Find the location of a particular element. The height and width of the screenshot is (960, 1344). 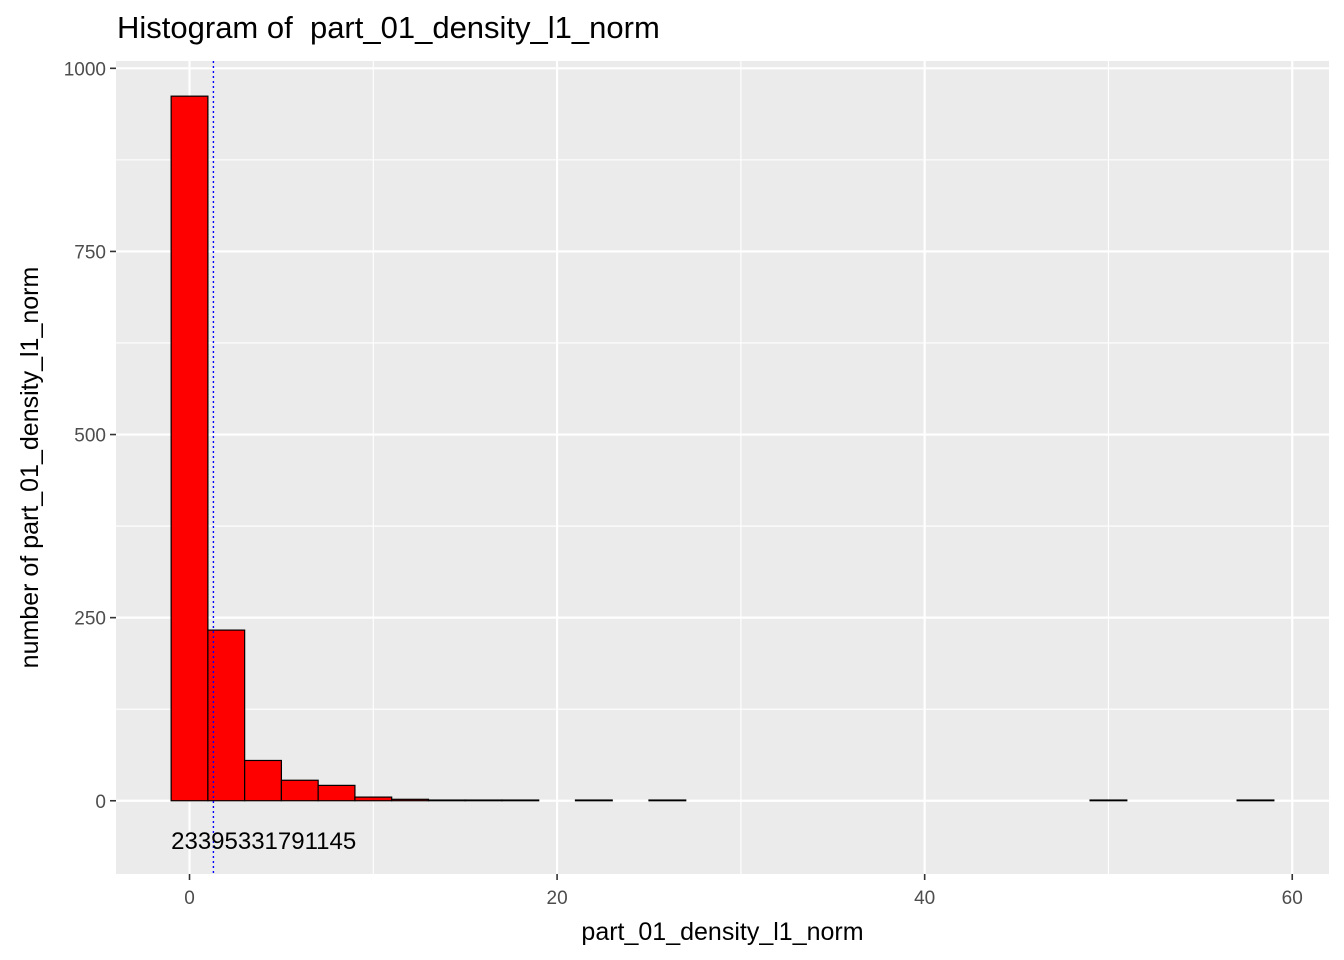

x-tick-label: 40 is located at coordinates (924, 898).